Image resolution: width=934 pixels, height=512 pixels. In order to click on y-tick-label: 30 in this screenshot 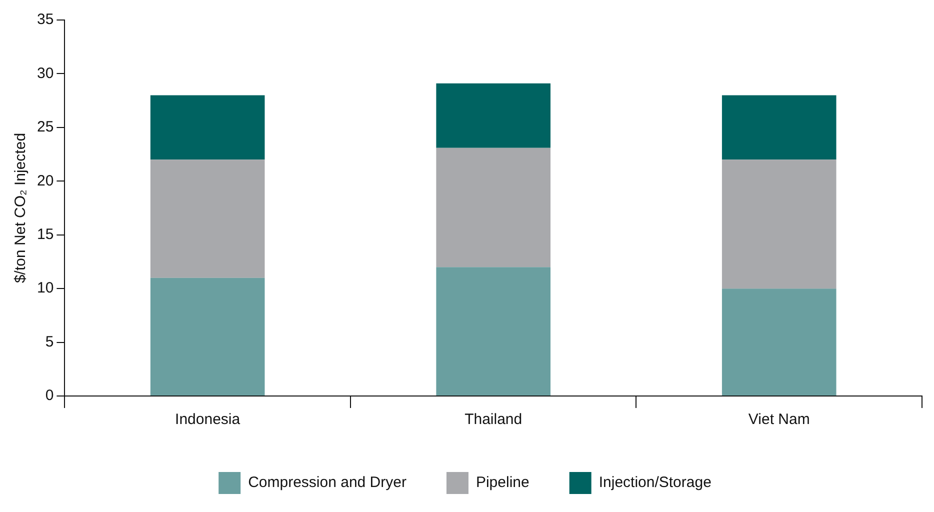, I will do `click(45, 73)`.